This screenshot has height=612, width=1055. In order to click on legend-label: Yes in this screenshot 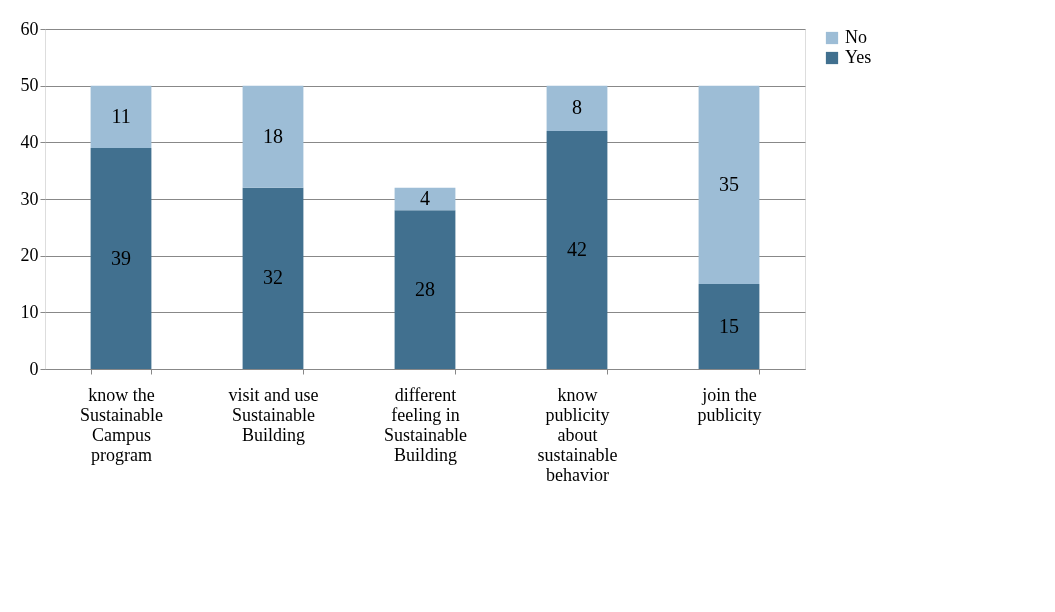, I will do `click(858, 57)`.